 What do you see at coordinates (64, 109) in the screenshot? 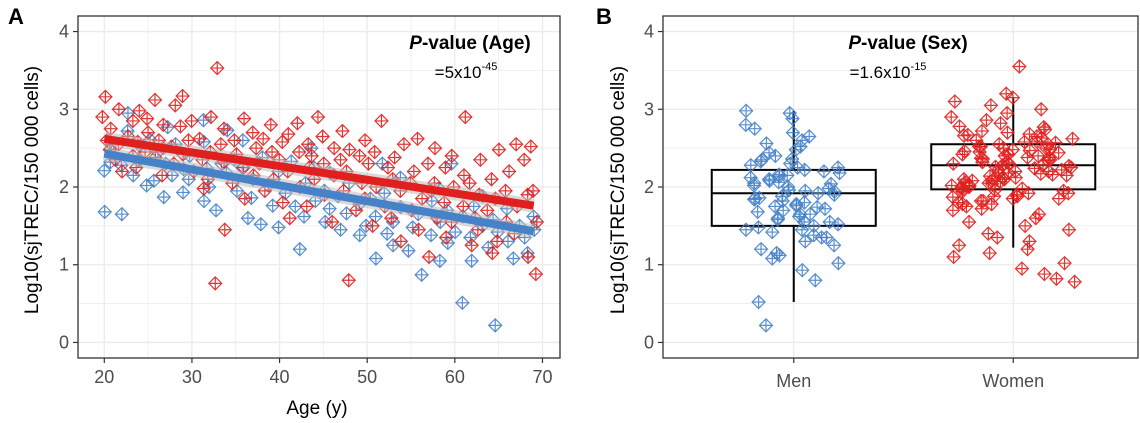
I see `panel-a-y-tick-label: 3` at bounding box center [64, 109].